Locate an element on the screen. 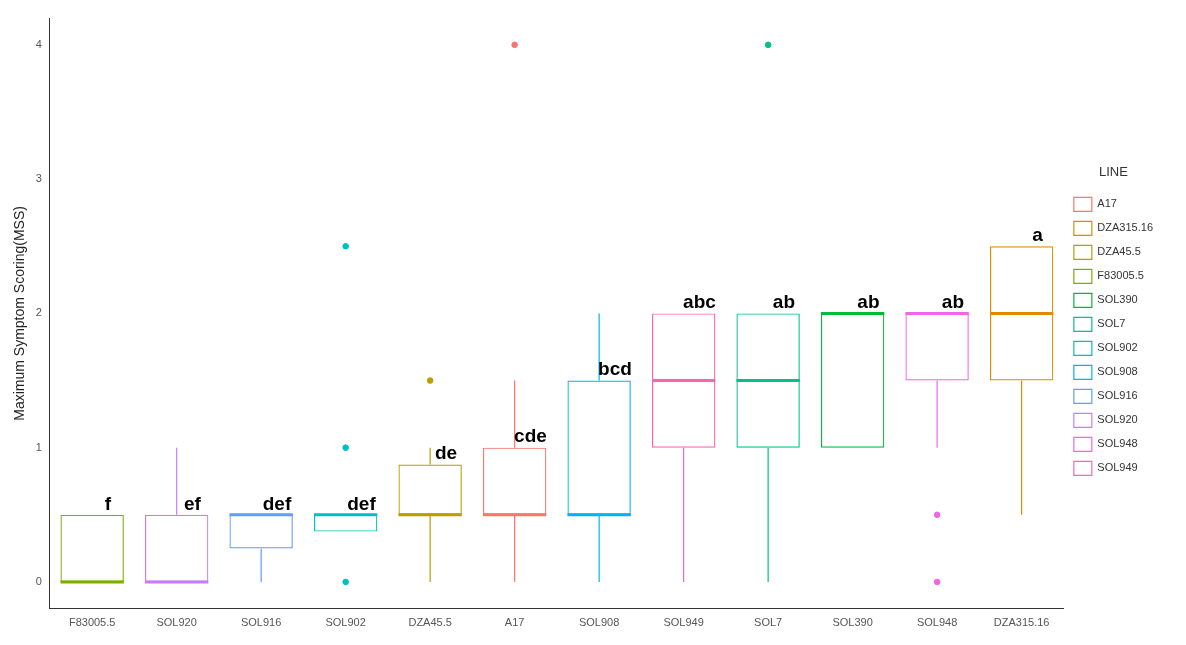  legend-label: F83005.5 is located at coordinates (1120, 275).